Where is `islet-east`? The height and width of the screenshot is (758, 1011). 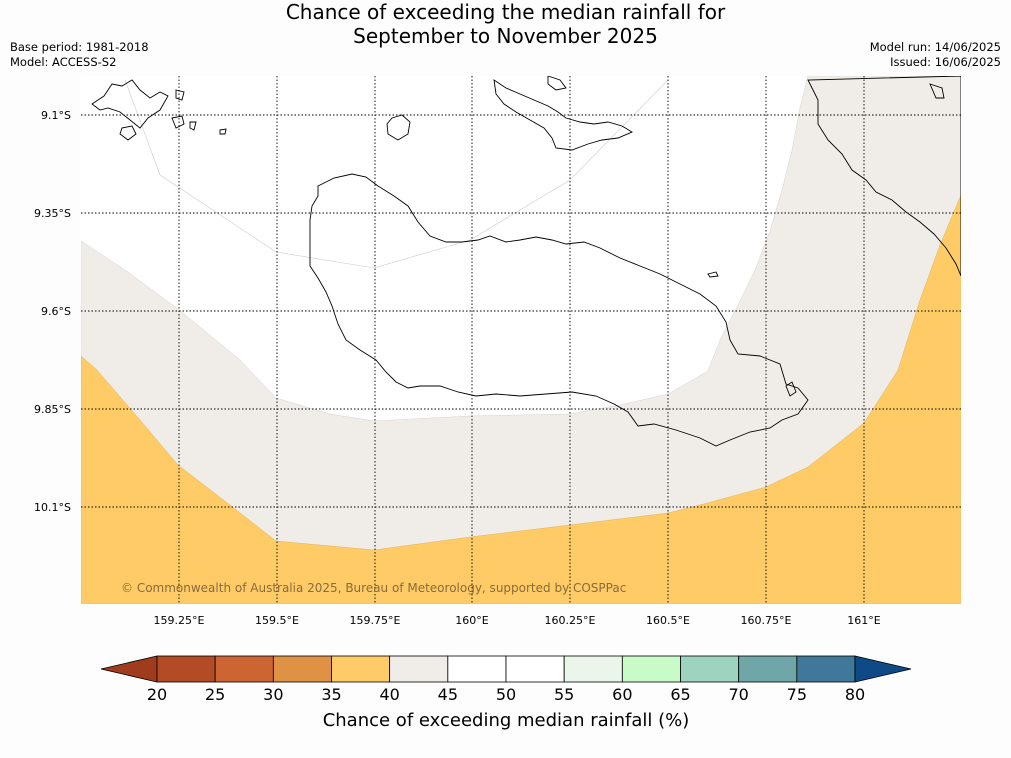 islet-east is located at coordinates (713, 274).